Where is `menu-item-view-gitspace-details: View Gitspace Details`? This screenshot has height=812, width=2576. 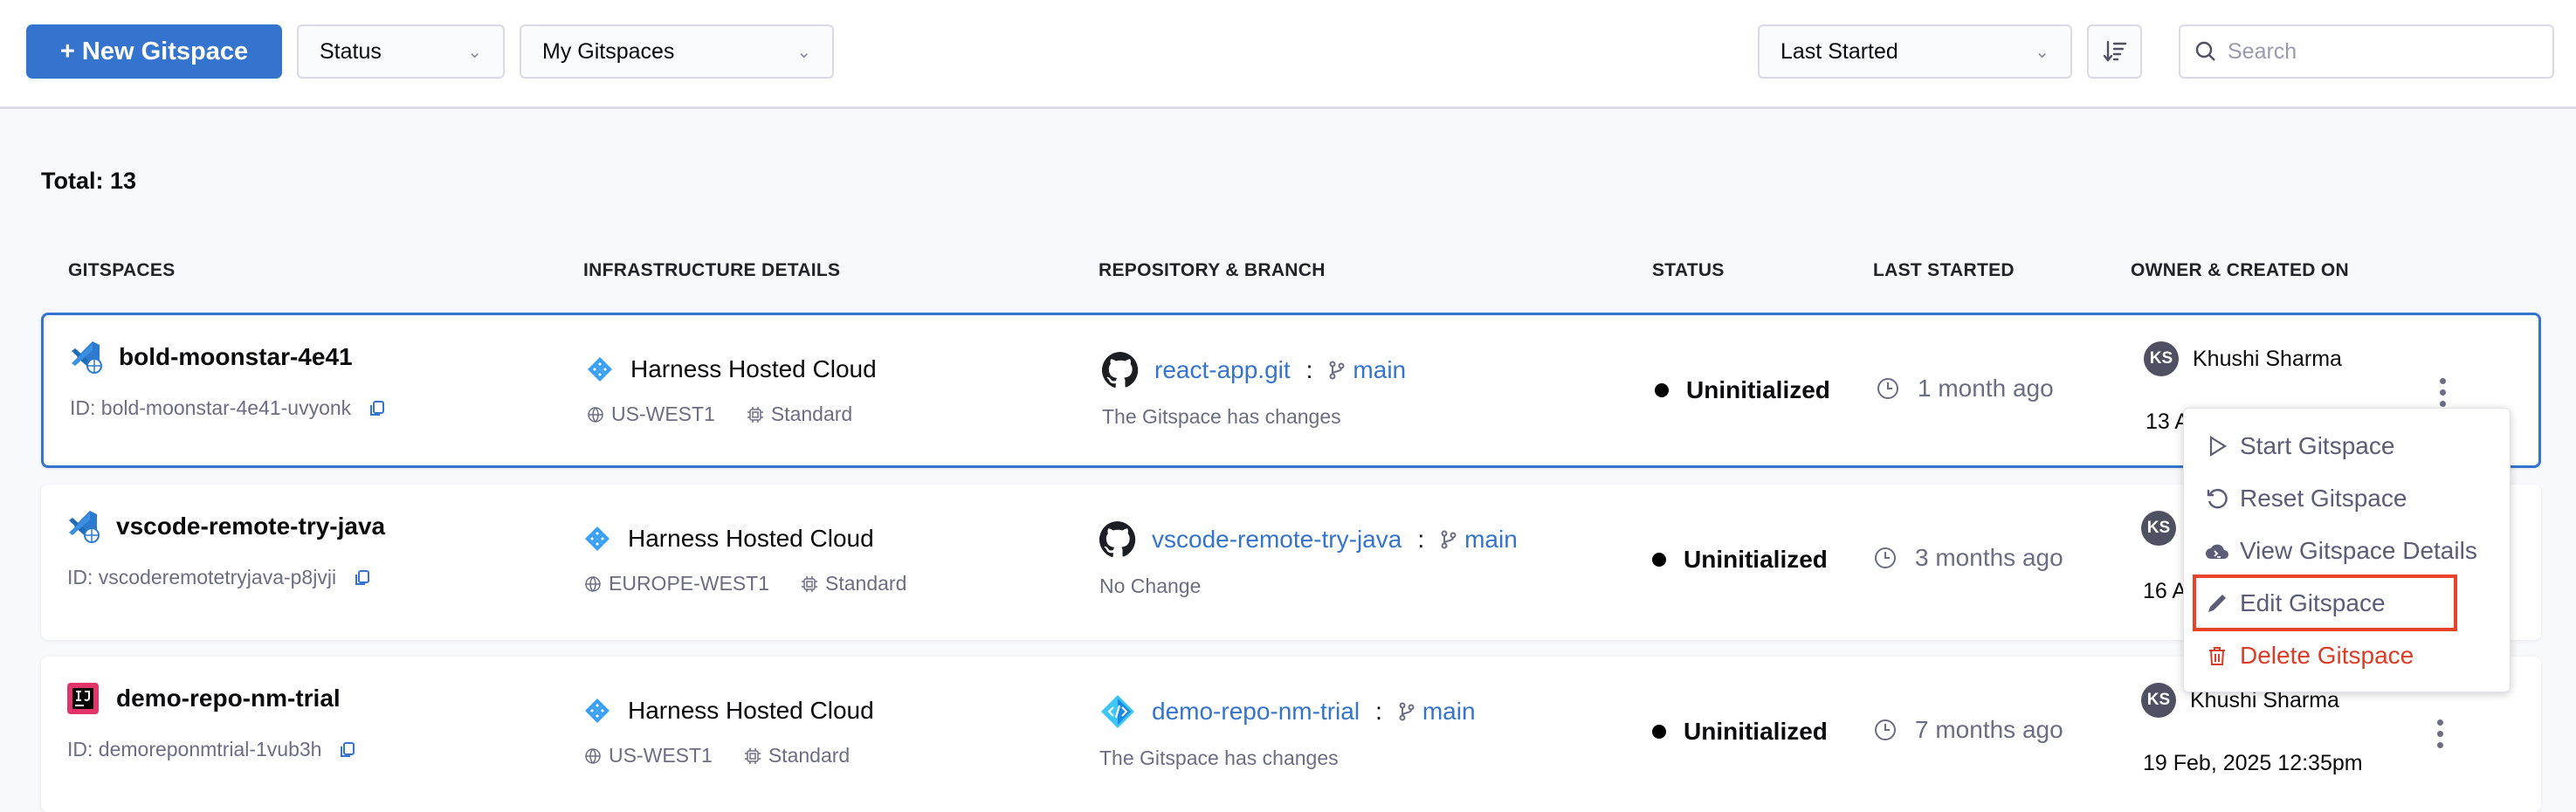 menu-item-view-gitspace-details: View Gitspace Details is located at coordinates (2341, 551).